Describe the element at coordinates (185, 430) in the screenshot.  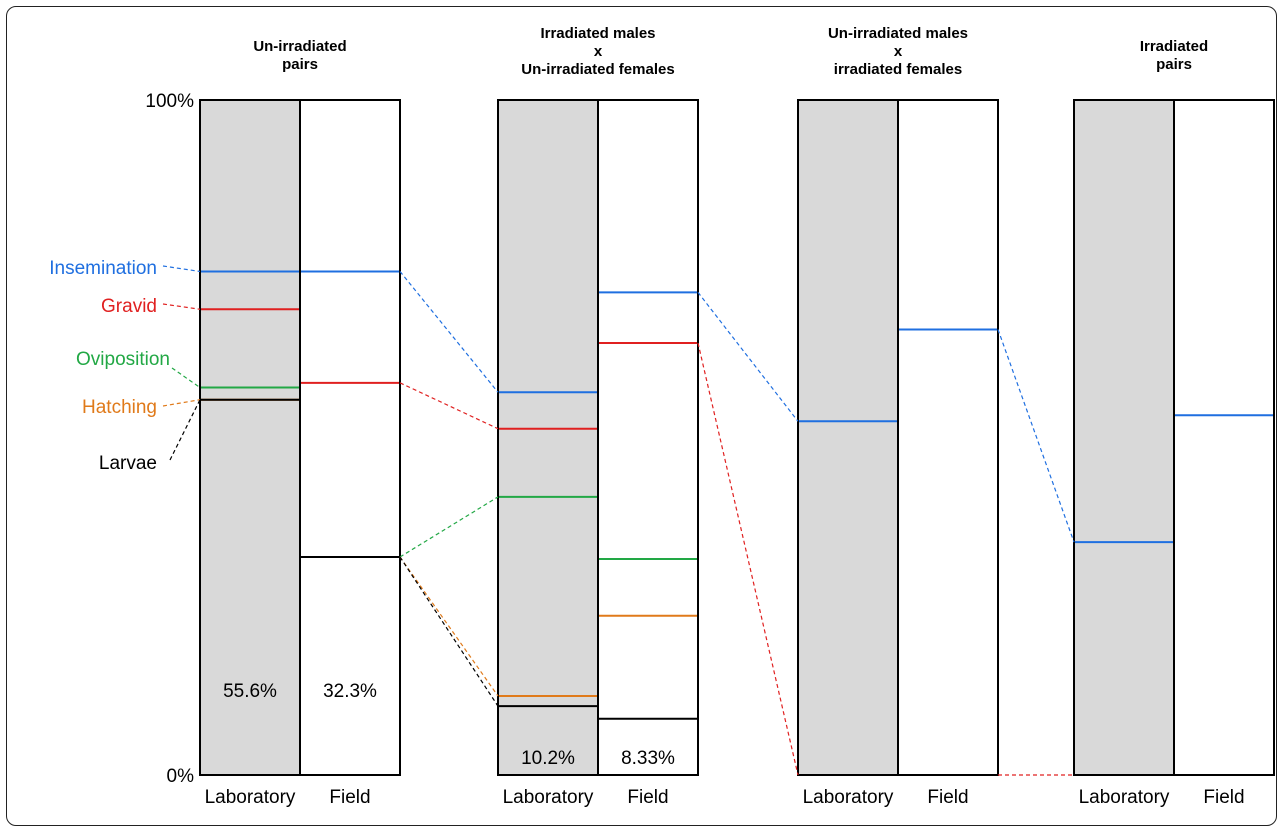
I see `legend-leader-larvae` at that location.